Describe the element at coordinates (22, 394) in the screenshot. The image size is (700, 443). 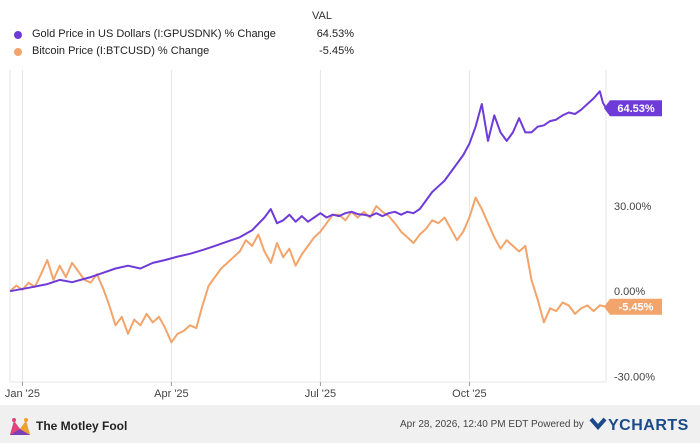
I see `x-tick-label: Jan '25` at that location.